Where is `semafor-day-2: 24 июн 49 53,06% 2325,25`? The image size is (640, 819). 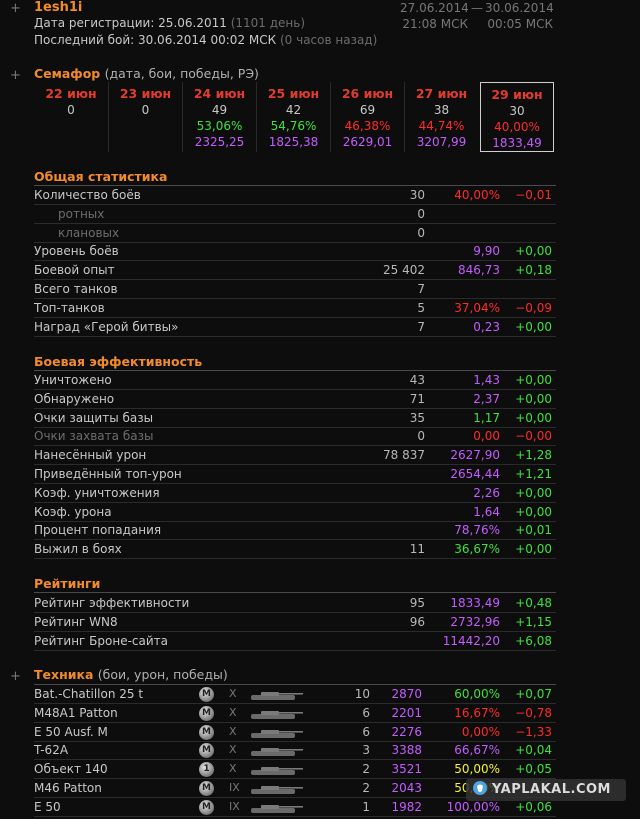 semafor-day-2: 24 июн 49 53,06% 2325,25 is located at coordinates (219, 117).